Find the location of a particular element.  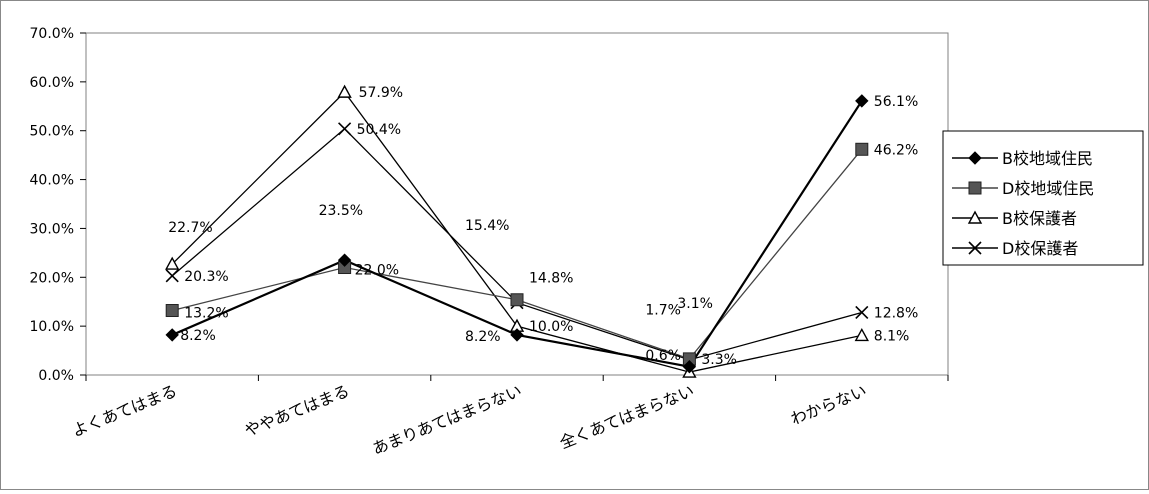

data-label: 10.0% is located at coordinates (551, 327).